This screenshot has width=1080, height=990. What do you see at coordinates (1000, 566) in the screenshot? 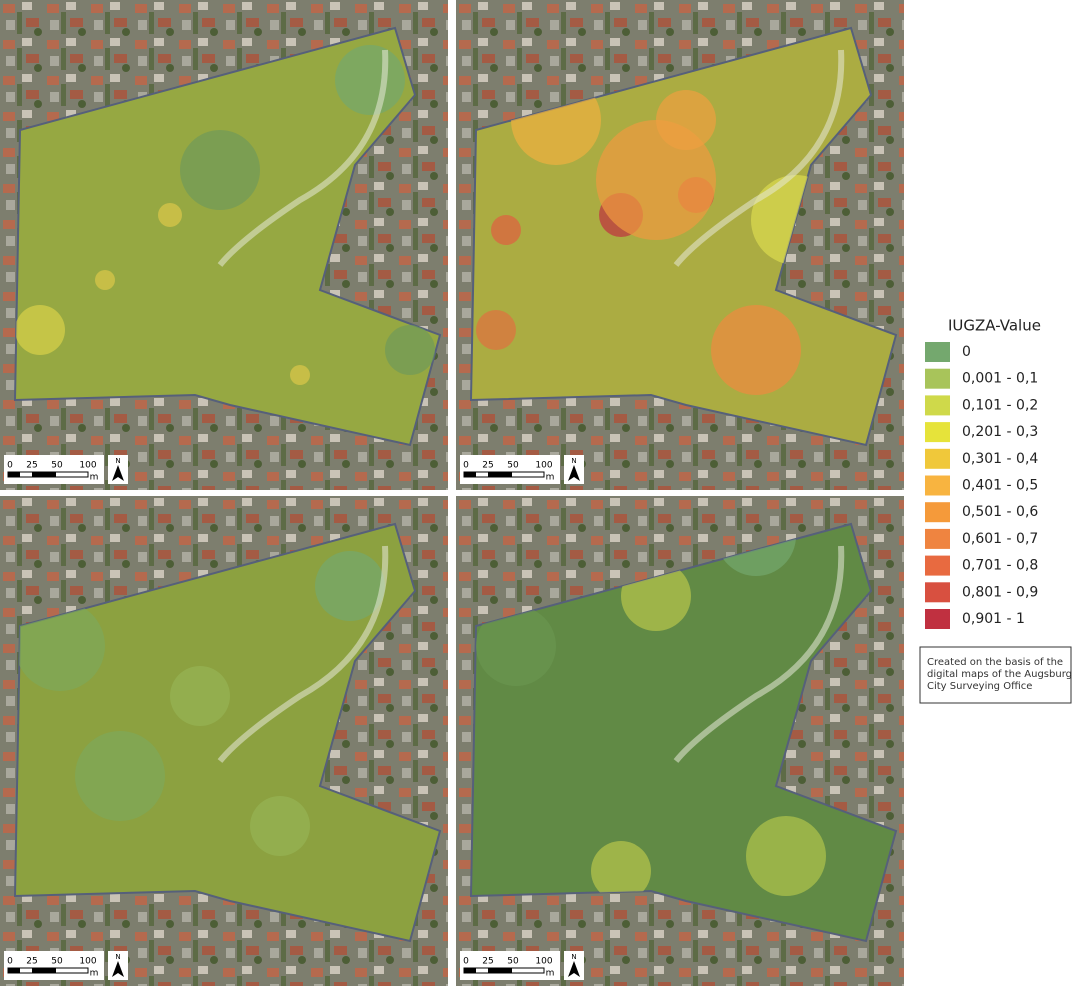
I see `legend-label: 0,701 - 0,8` at bounding box center [1000, 566].